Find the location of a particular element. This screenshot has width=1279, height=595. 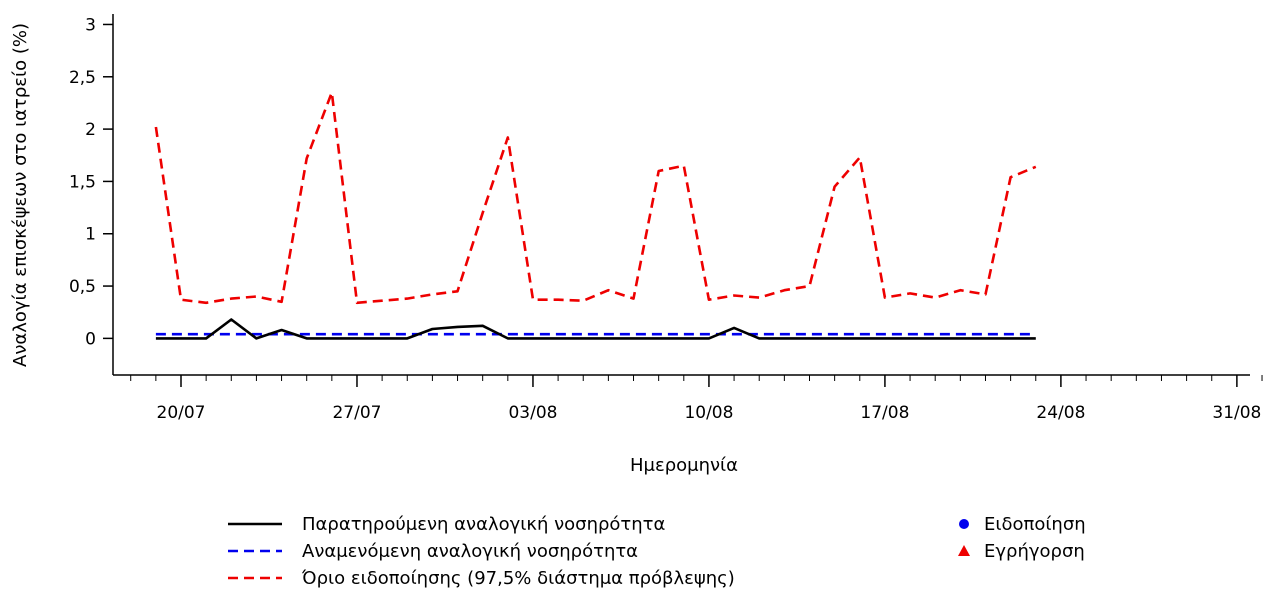

y-tick-label: 1 is located at coordinates (90, 235).